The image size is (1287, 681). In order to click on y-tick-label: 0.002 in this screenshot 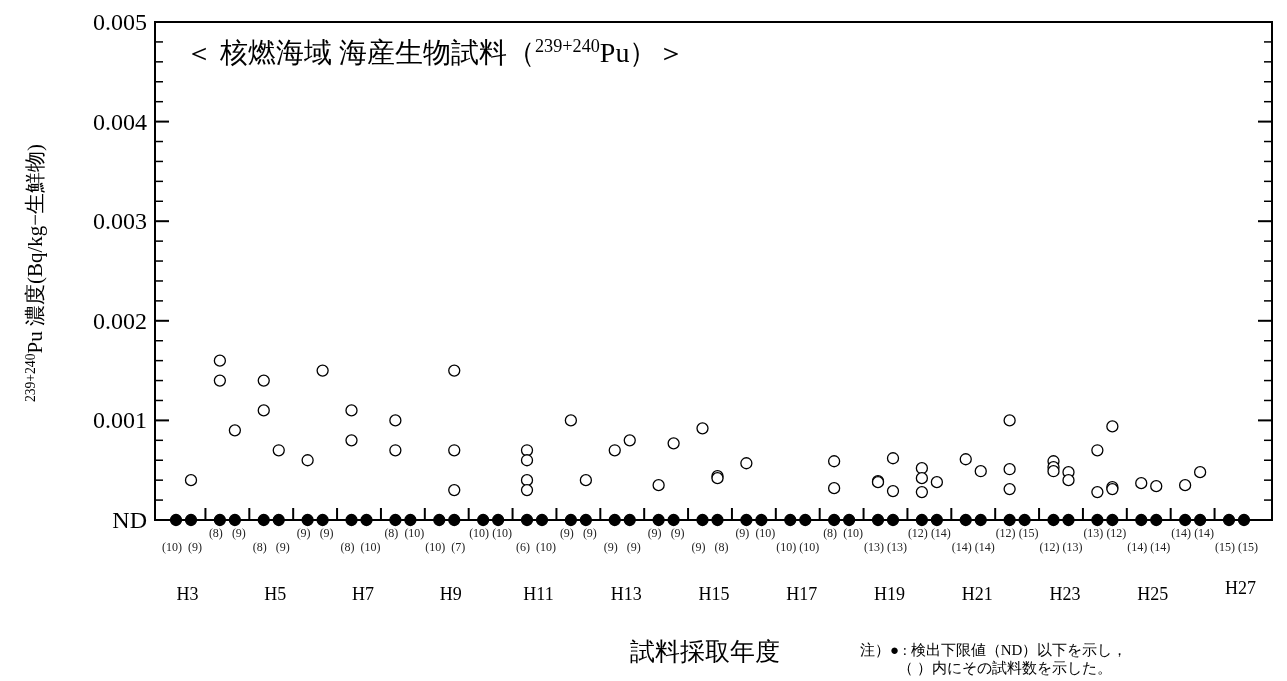, I will do `click(120, 320)`.